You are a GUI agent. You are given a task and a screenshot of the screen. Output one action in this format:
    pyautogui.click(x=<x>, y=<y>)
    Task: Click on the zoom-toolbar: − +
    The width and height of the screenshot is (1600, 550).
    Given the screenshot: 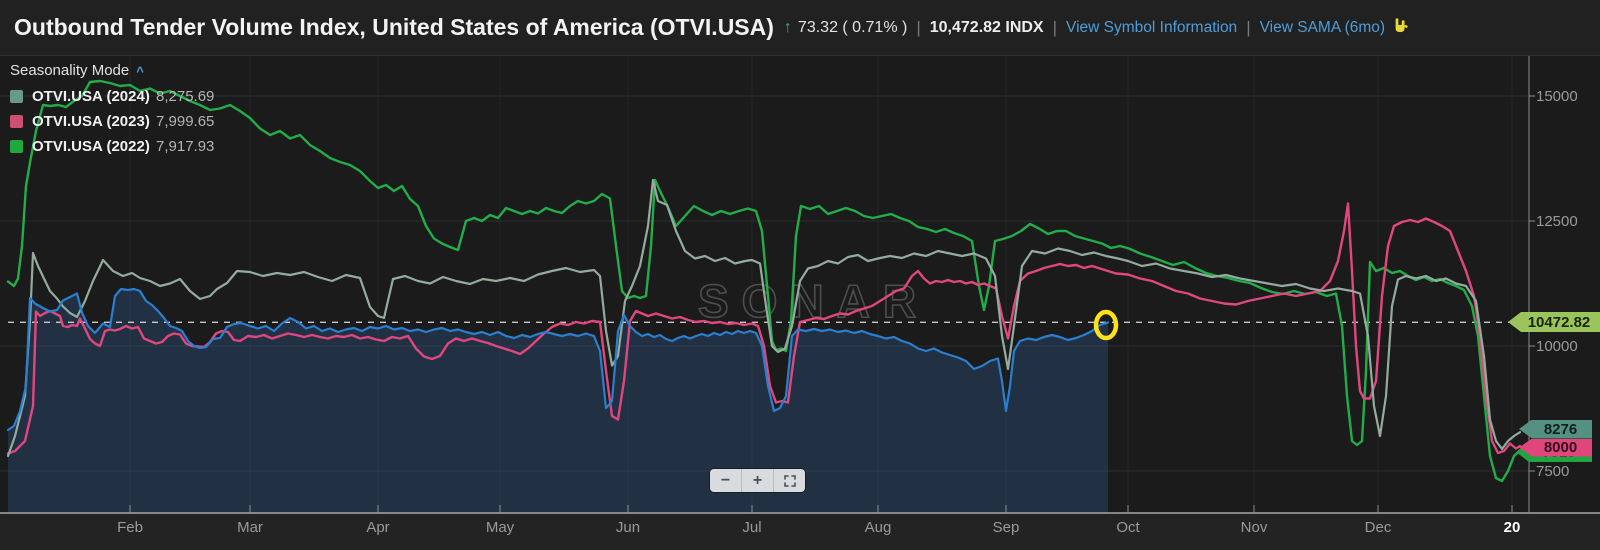 What is the action you would take?
    pyautogui.click(x=757, y=480)
    